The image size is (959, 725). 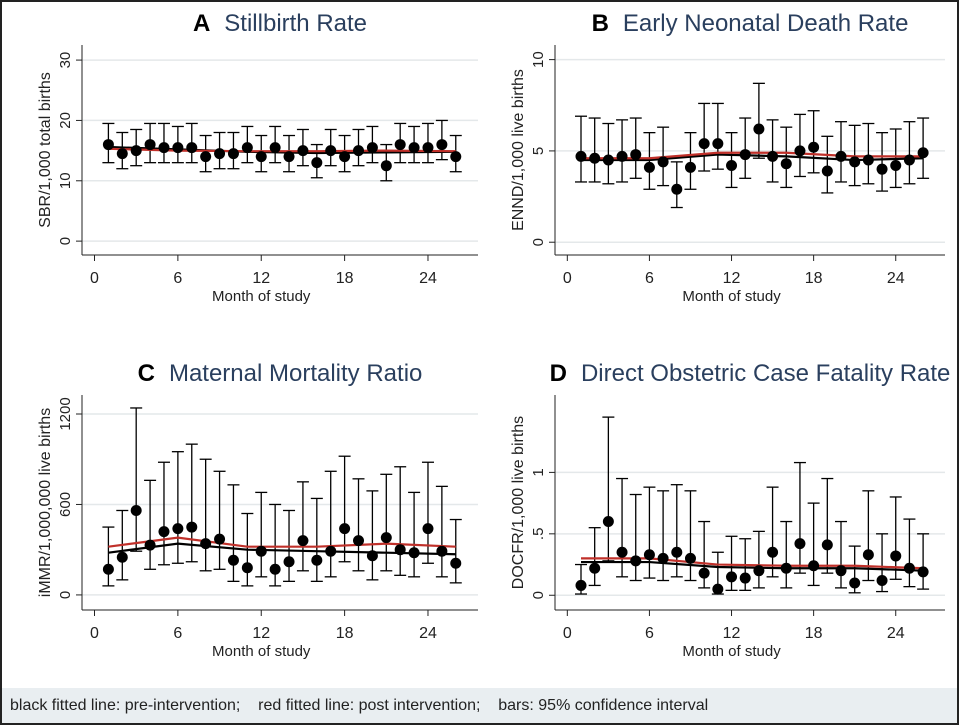 I want to click on y-tick-label: 1200, so click(x=65, y=413).